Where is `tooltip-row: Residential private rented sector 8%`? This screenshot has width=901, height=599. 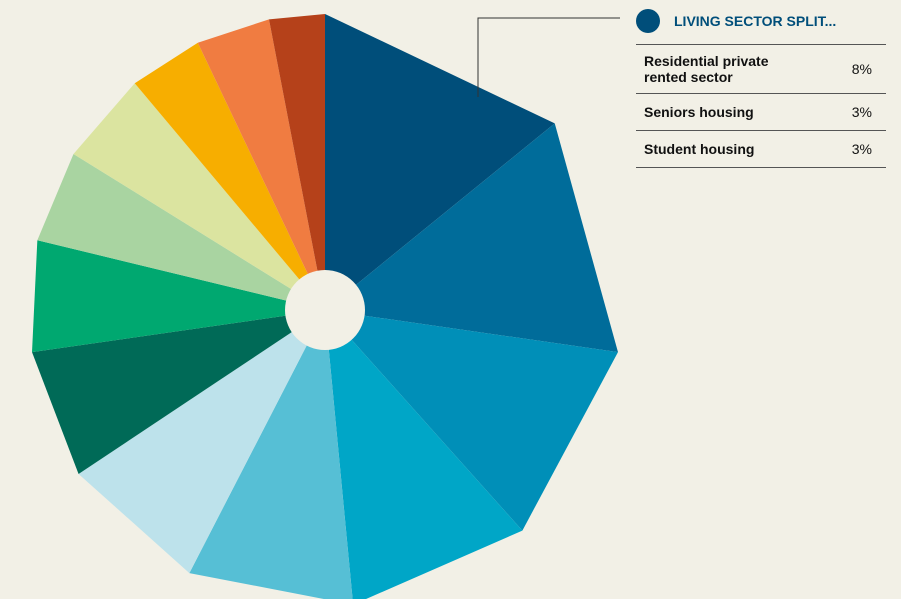
tooltip-row: Residential private rented sector 8% is located at coordinates (761, 69).